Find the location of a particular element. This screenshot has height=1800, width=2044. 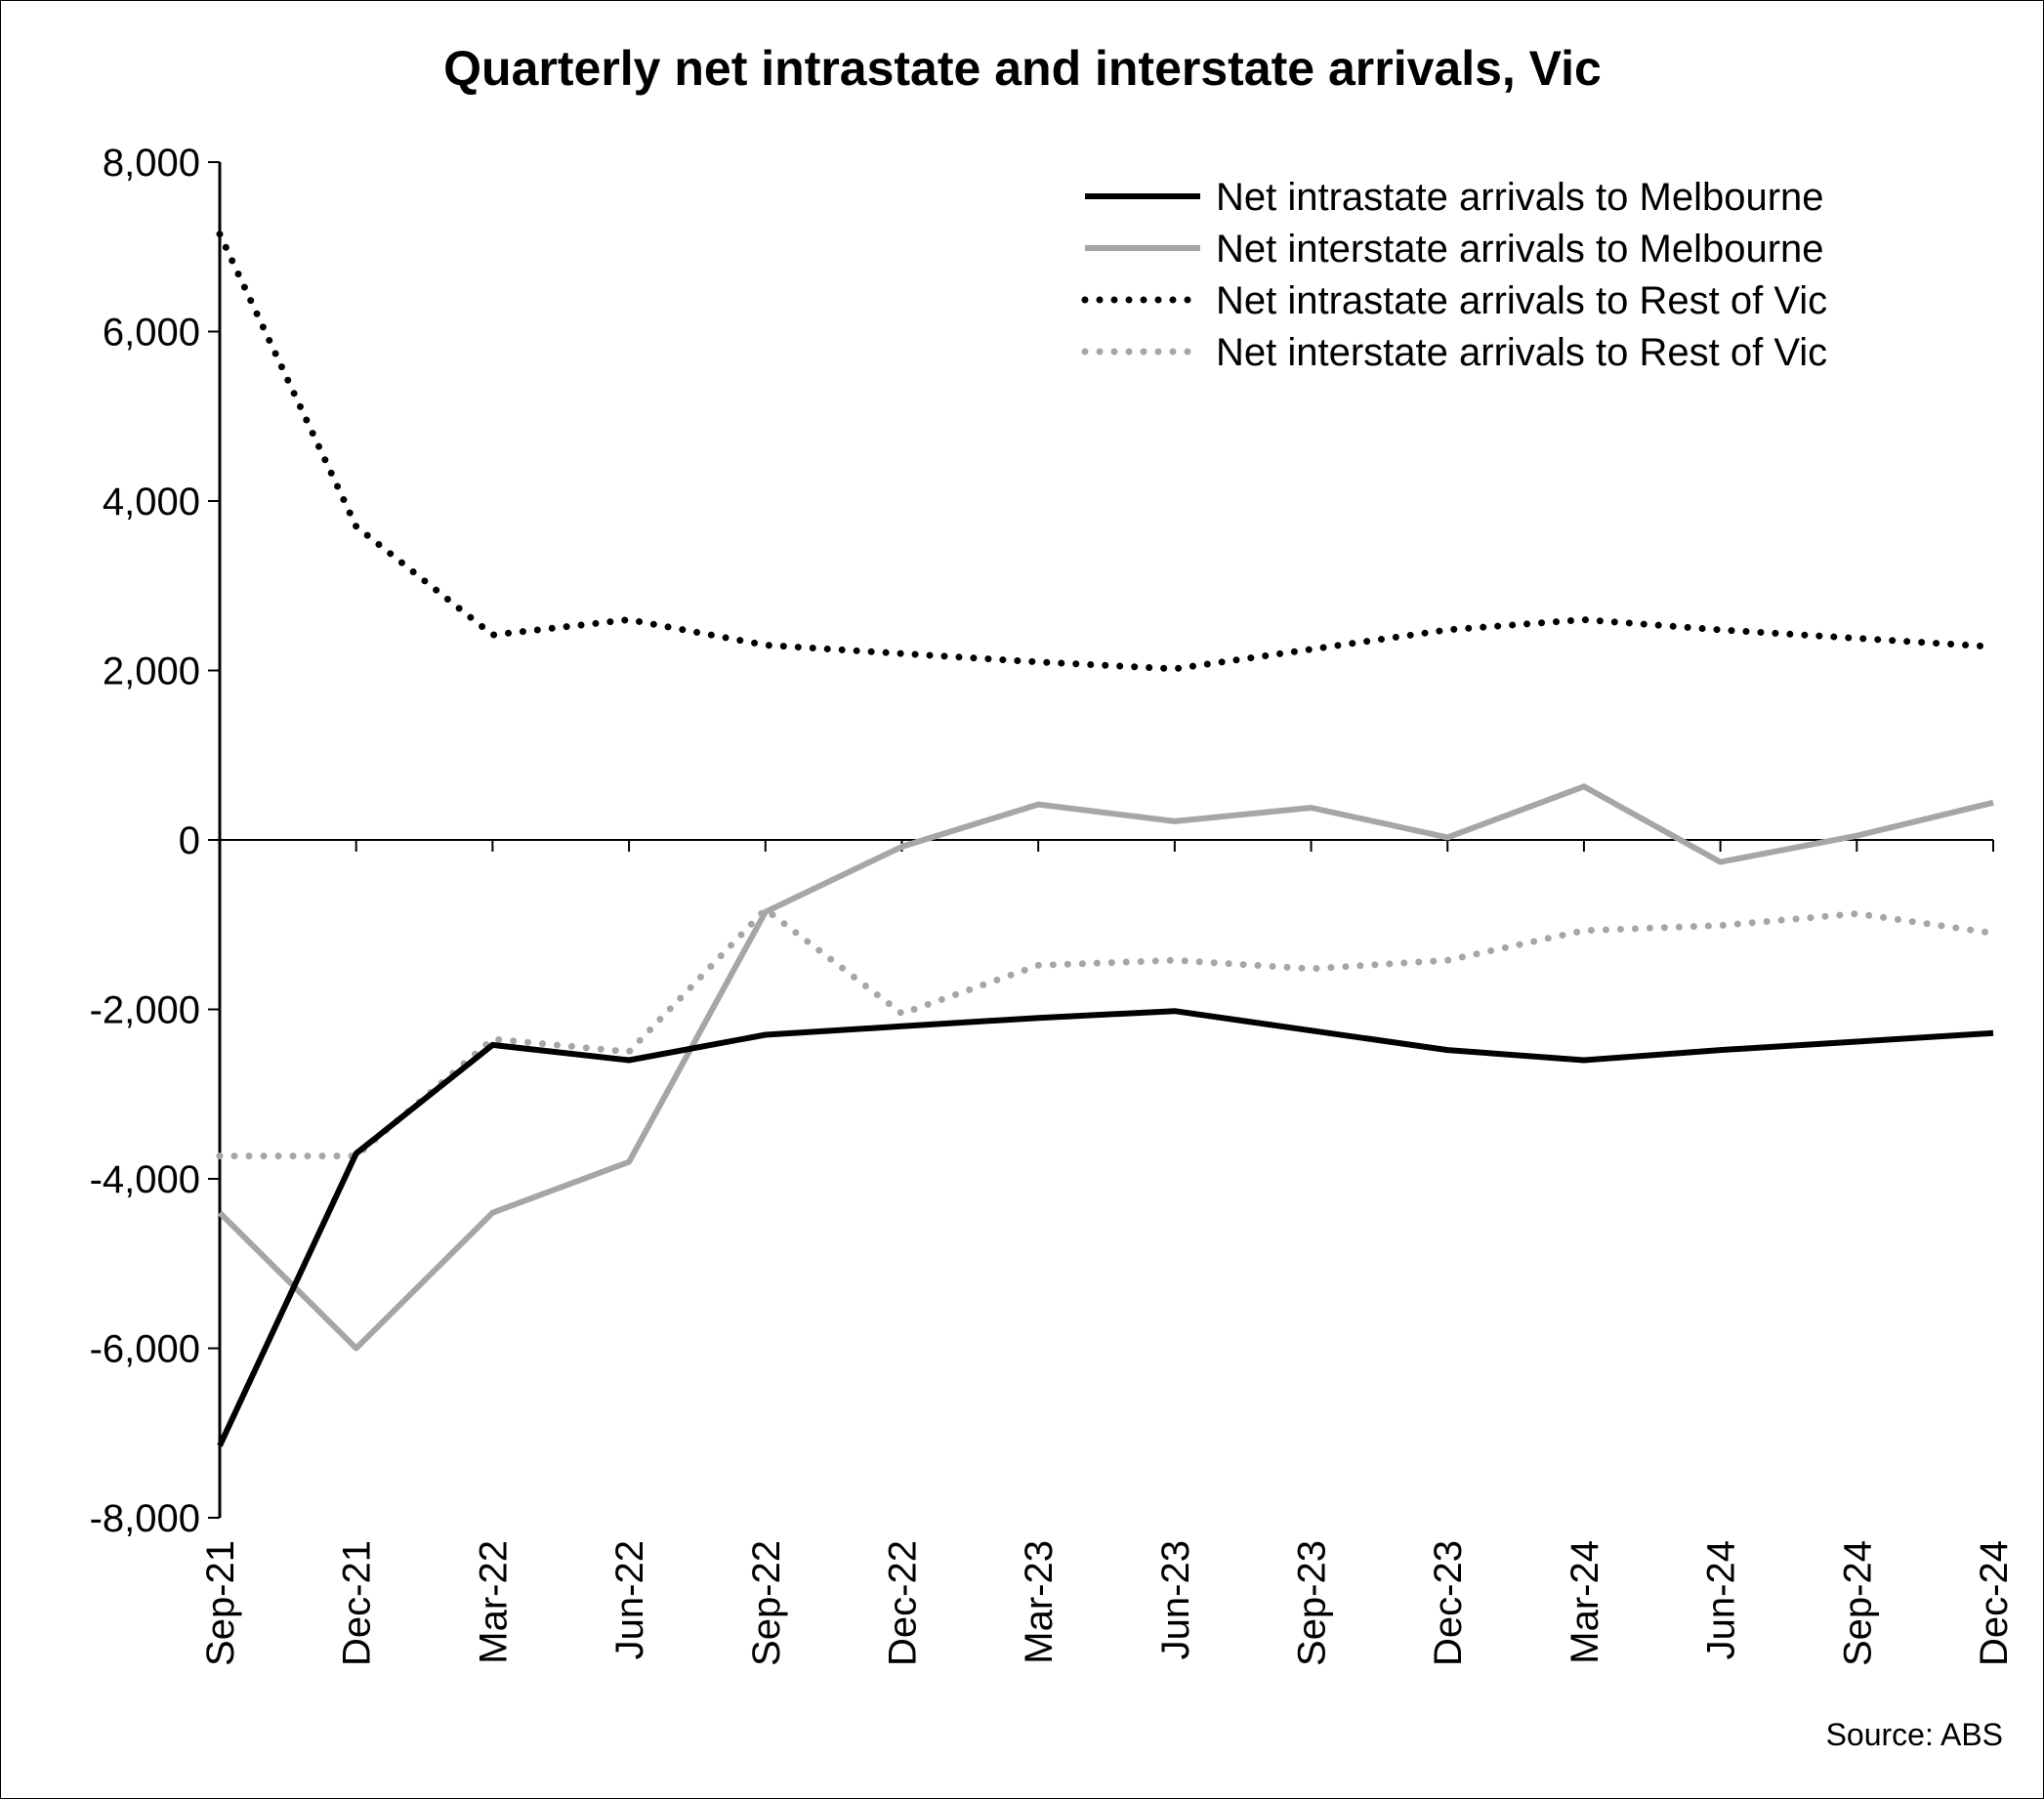

x-tick-label: Sep-23 is located at coordinates (1312, 1603).